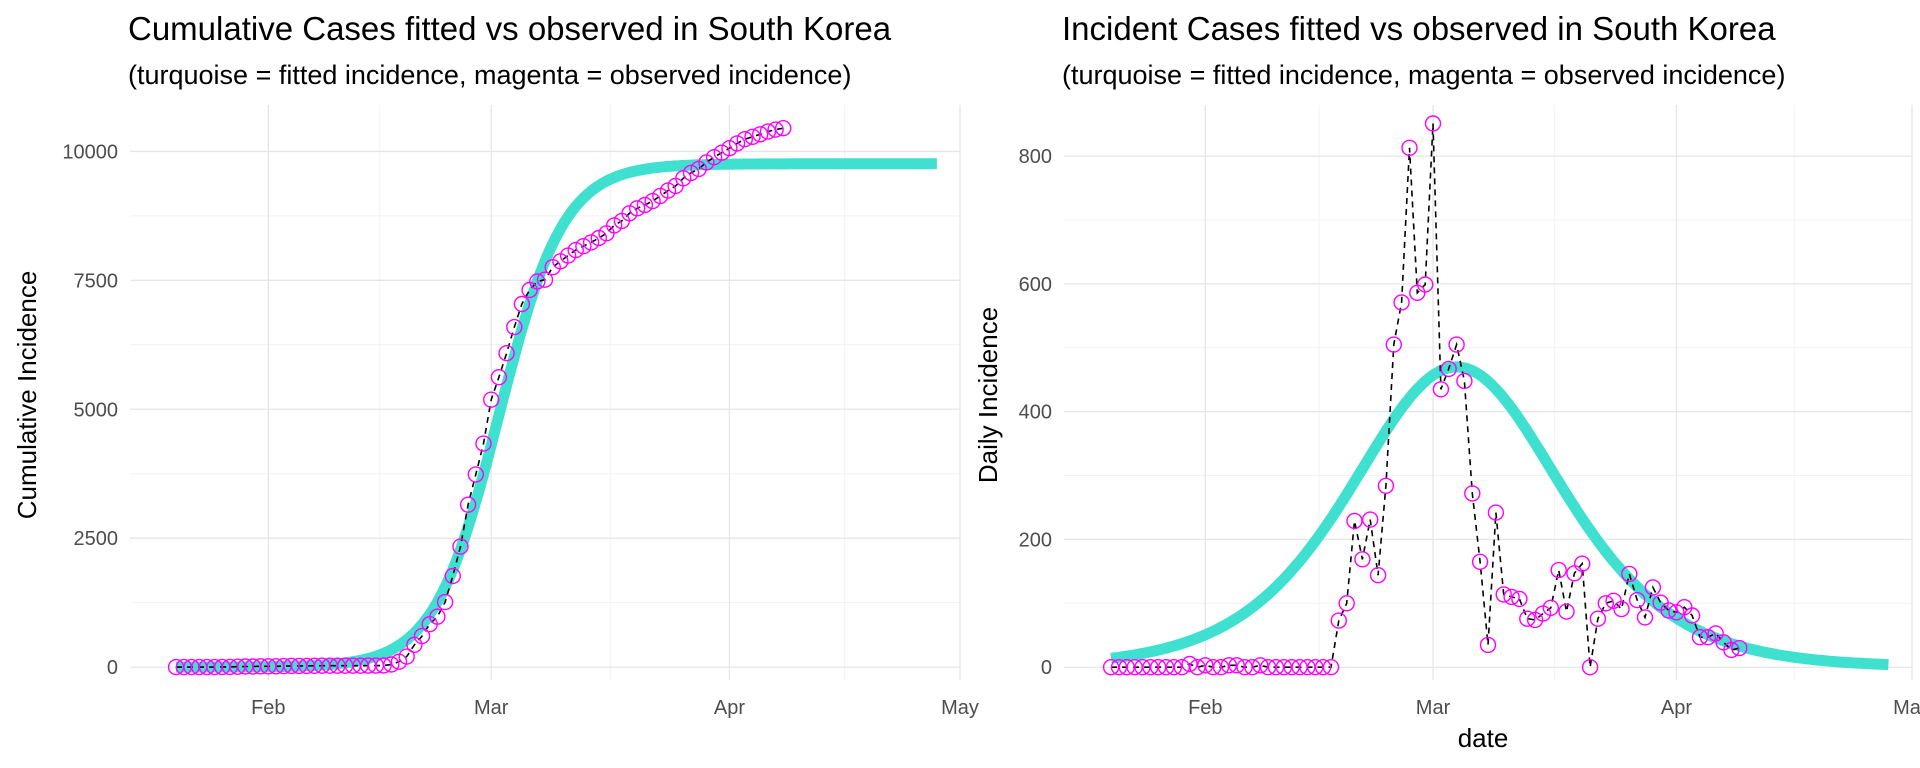 Image resolution: width=1920 pixels, height=768 pixels. I want to click on x-axis-title: date, so click(1483, 738).